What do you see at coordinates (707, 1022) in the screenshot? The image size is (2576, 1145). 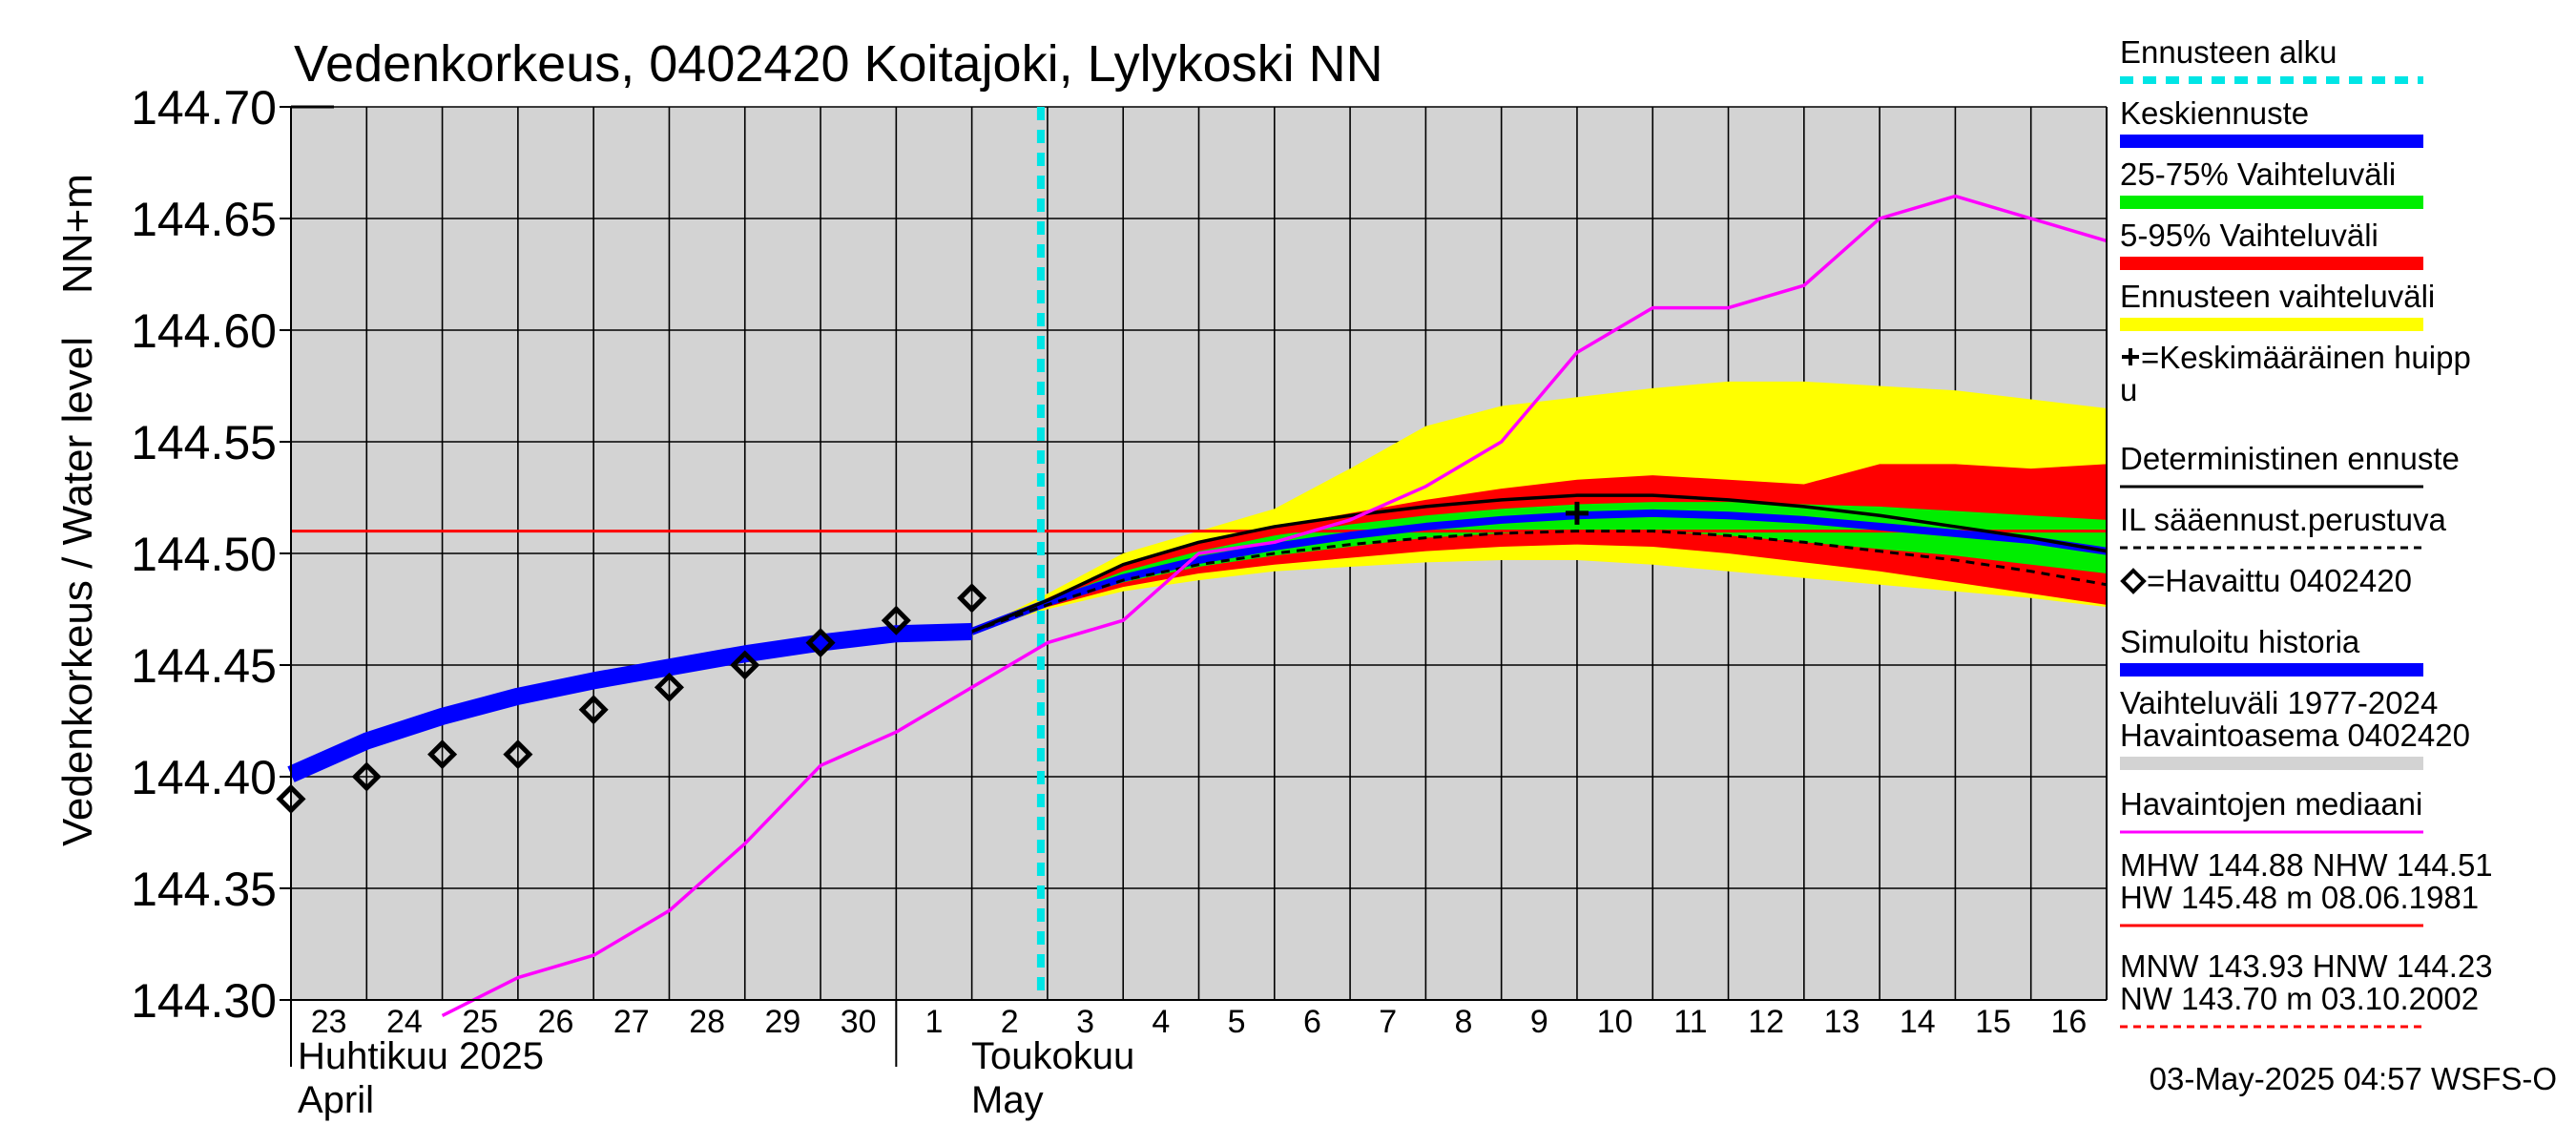 I see `x-tick-label: 28` at bounding box center [707, 1022].